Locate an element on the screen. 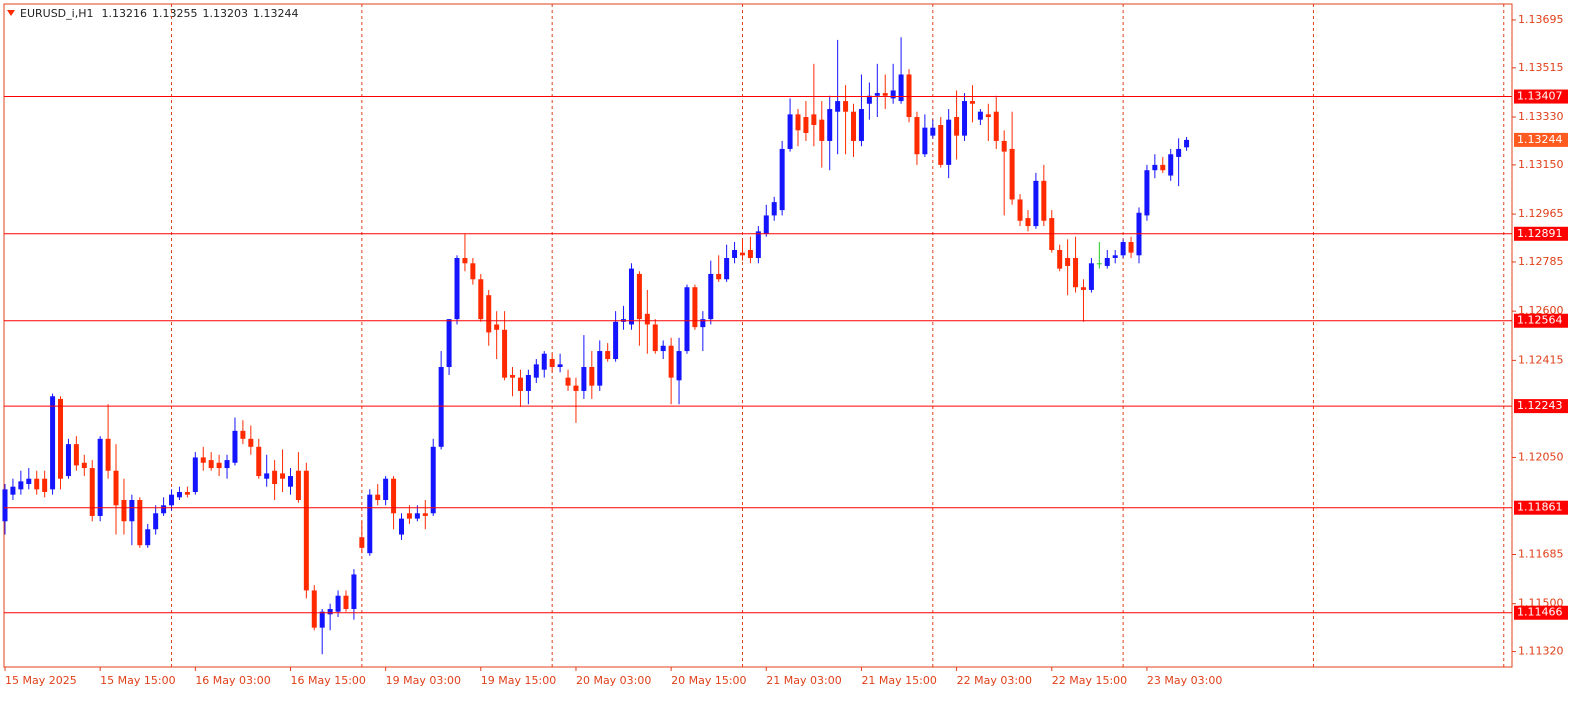 The width and height of the screenshot is (1586, 703). x-tick-label: 19 May 03:00 is located at coordinates (423, 680).